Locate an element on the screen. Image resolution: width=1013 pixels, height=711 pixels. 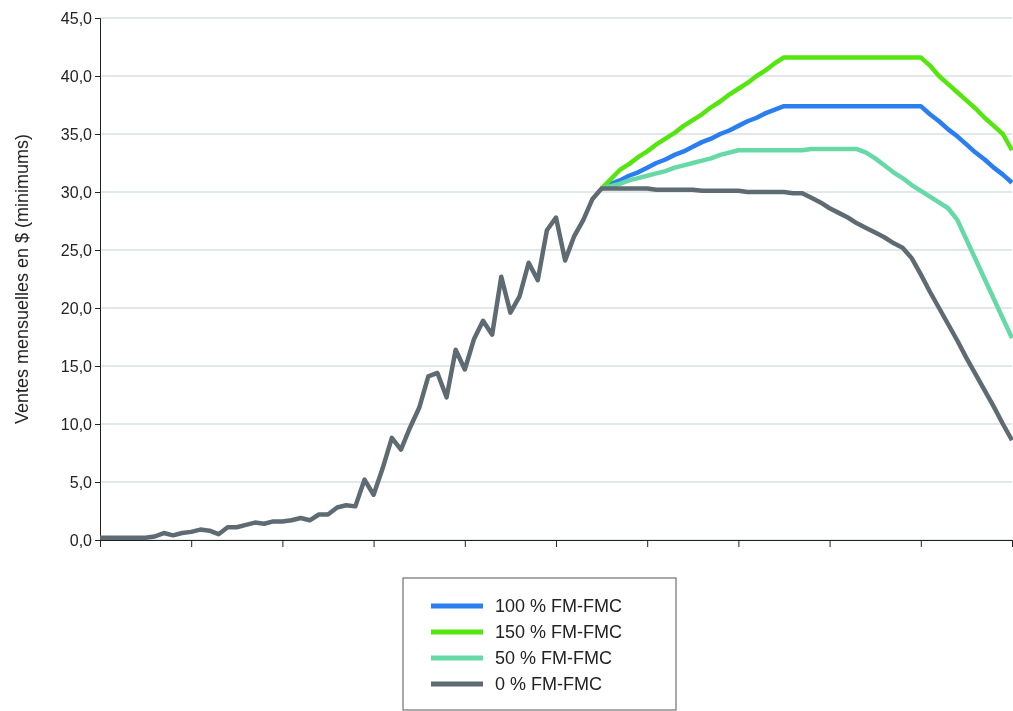
y-tick-label: 10,0 is located at coordinates (76, 424).